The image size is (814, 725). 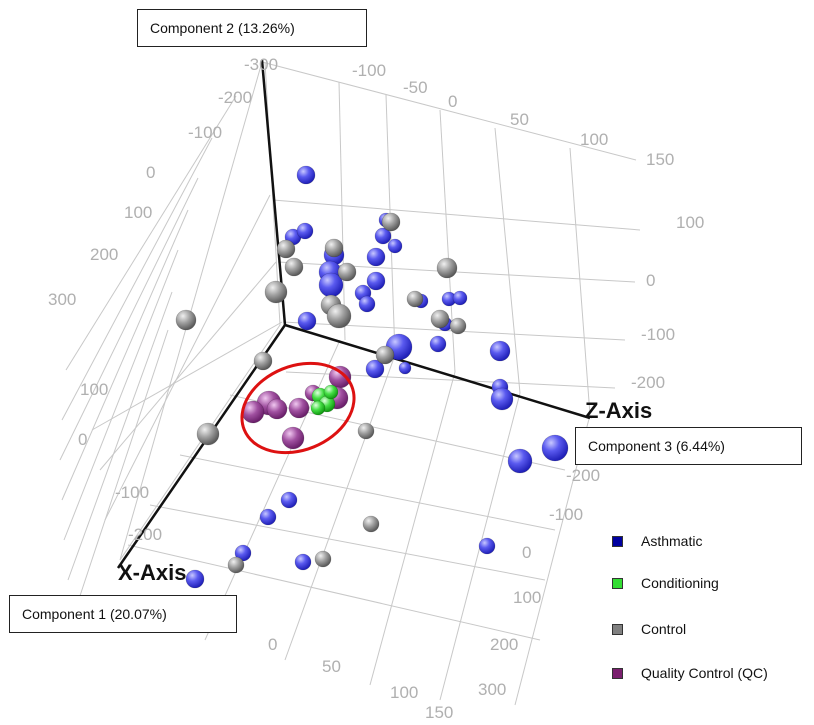 I want to click on highlight-ellipse, so click(x=298, y=408).